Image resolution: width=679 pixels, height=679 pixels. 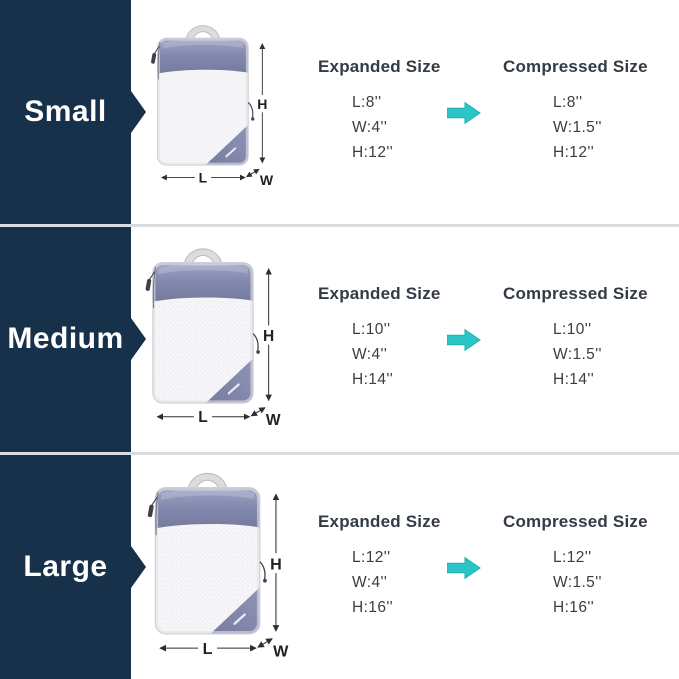 I want to click on bag-figure-medium: H L W, so click(x=213, y=333).